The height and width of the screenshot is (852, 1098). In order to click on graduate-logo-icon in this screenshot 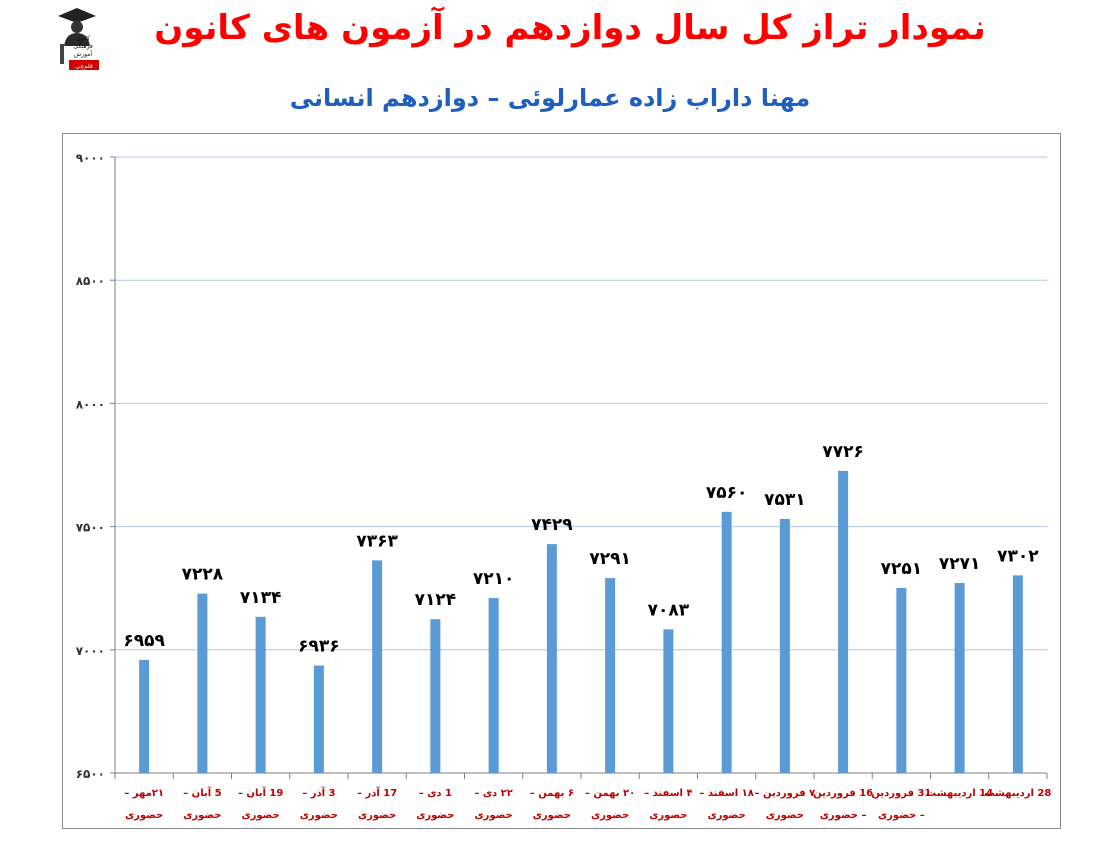, I will do `click(77, 36)`.